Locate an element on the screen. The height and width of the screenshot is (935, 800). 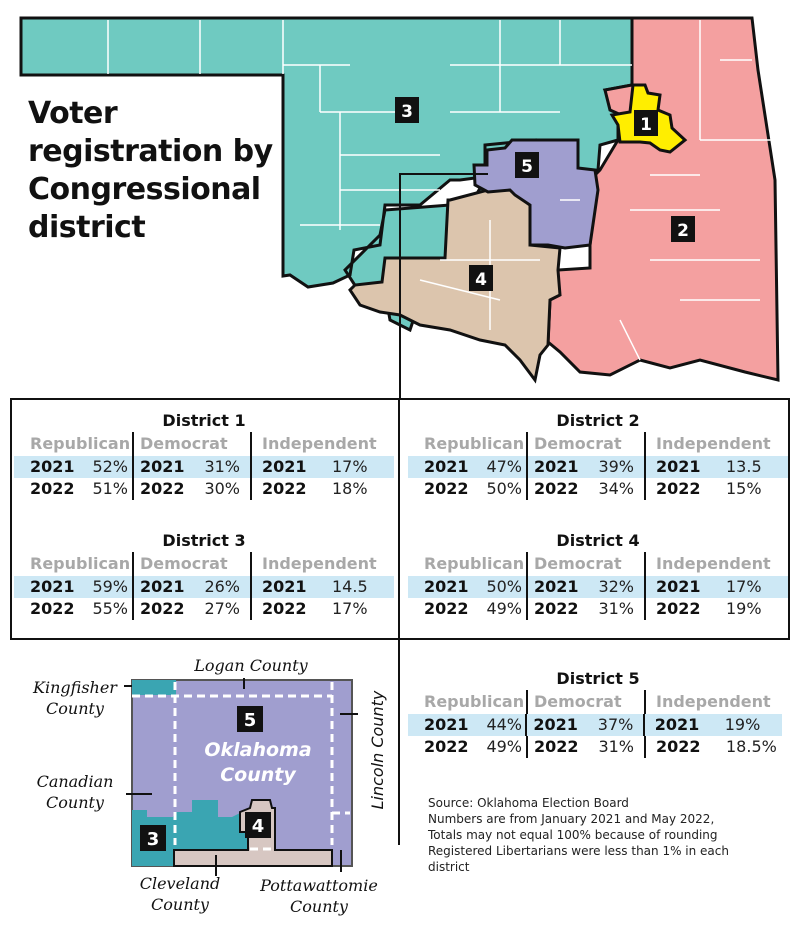
note-line: Source: Oklahoma Election Board is located at coordinates (528, 803).